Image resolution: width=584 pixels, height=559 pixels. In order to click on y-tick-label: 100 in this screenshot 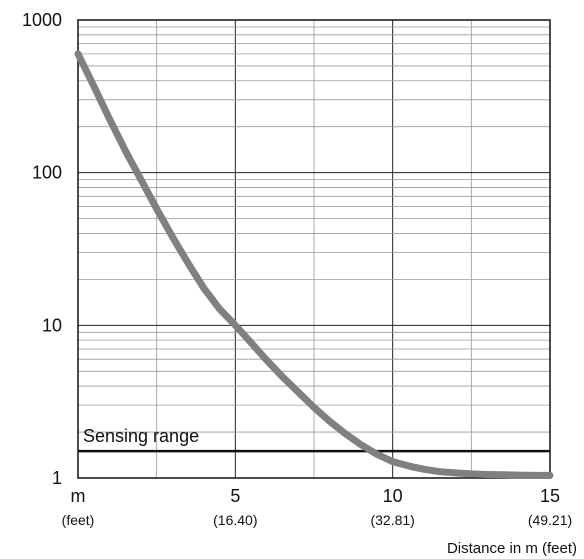, I will do `click(47, 173)`.